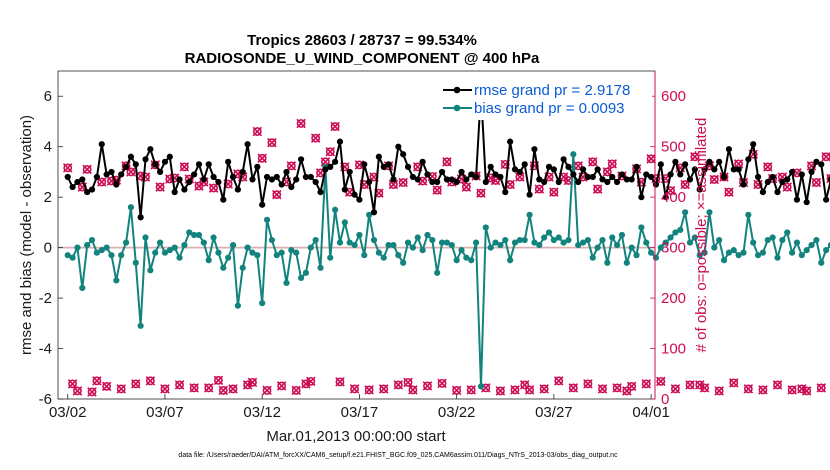  Describe the element at coordinates (673, 96) in the screenshot. I see `y2-tick-label: 600` at that location.